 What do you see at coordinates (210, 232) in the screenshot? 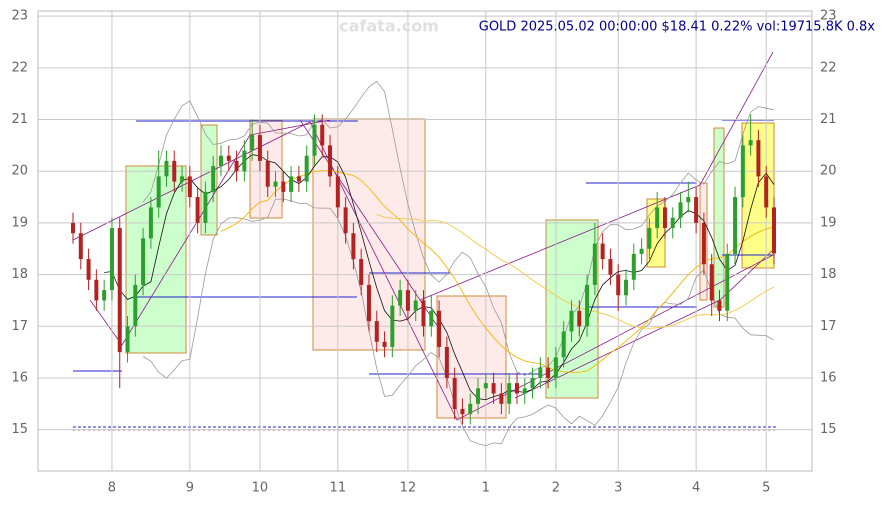
I see `trend-line` at bounding box center [210, 232].